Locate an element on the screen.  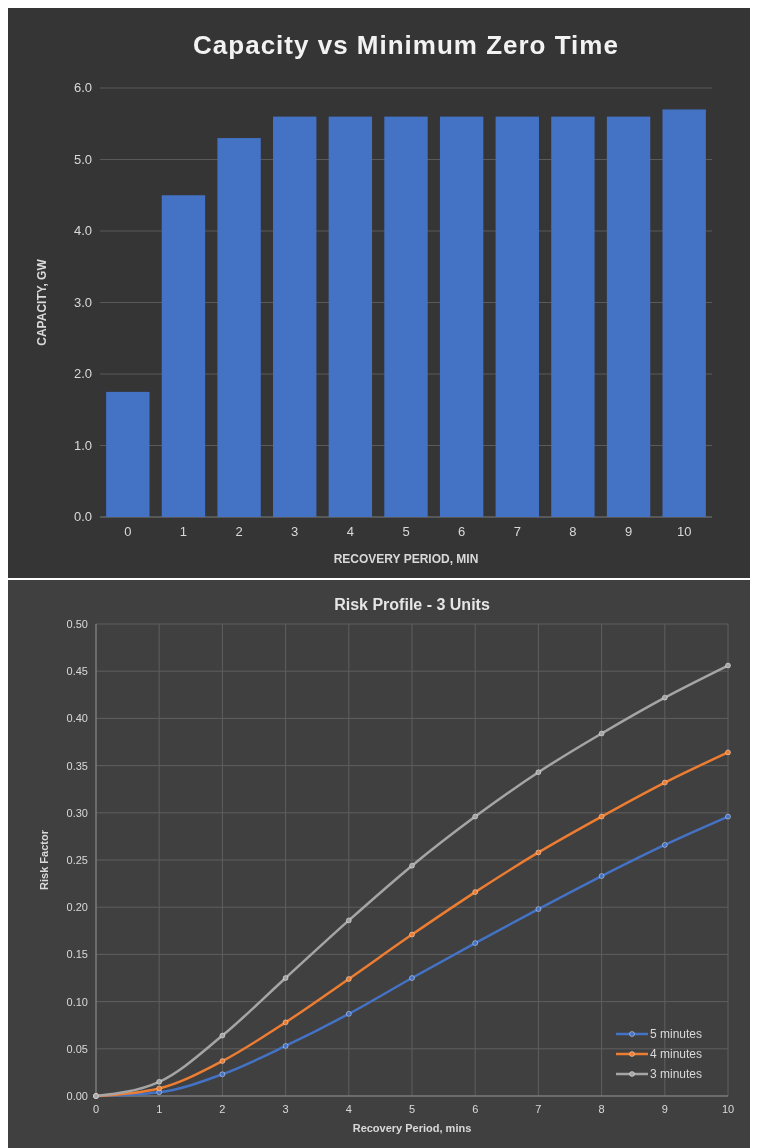
legend-label: 3 minutes is located at coordinates (676, 1074).